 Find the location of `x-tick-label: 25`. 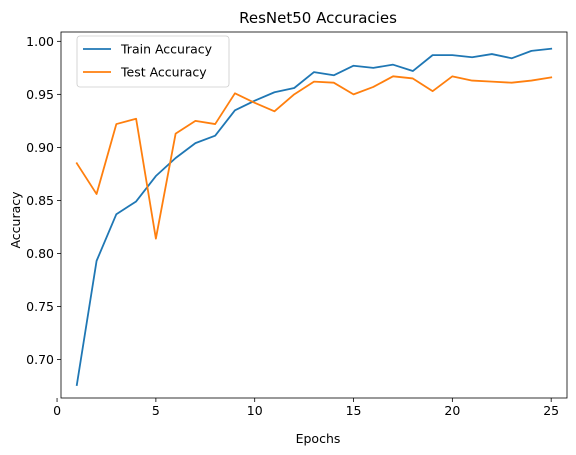

x-tick-label: 25 is located at coordinates (551, 410).